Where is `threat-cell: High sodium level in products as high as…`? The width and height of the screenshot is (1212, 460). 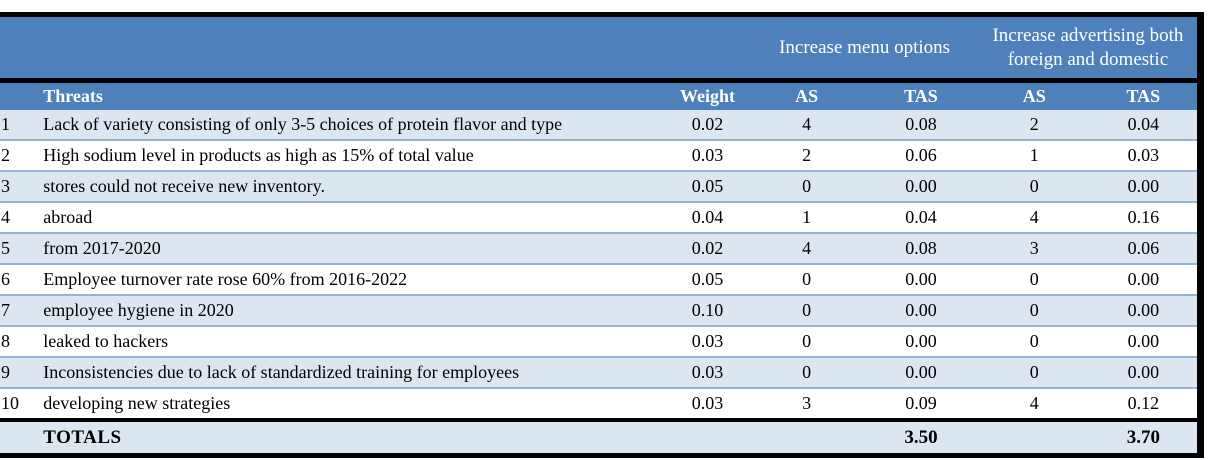 threat-cell: High sodium level in products as high as… is located at coordinates (350, 156).